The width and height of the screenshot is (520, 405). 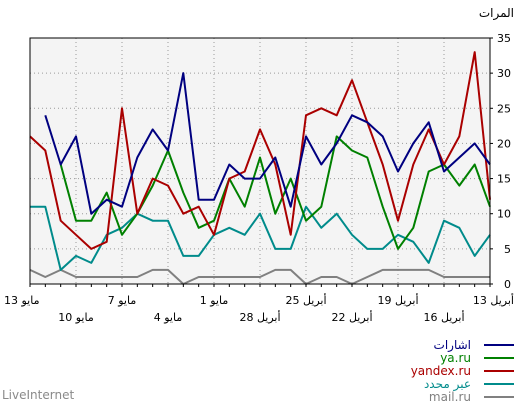 What do you see at coordinates (214, 300) in the screenshot?
I see `x-tick-label: 1 مايو` at bounding box center [214, 300].